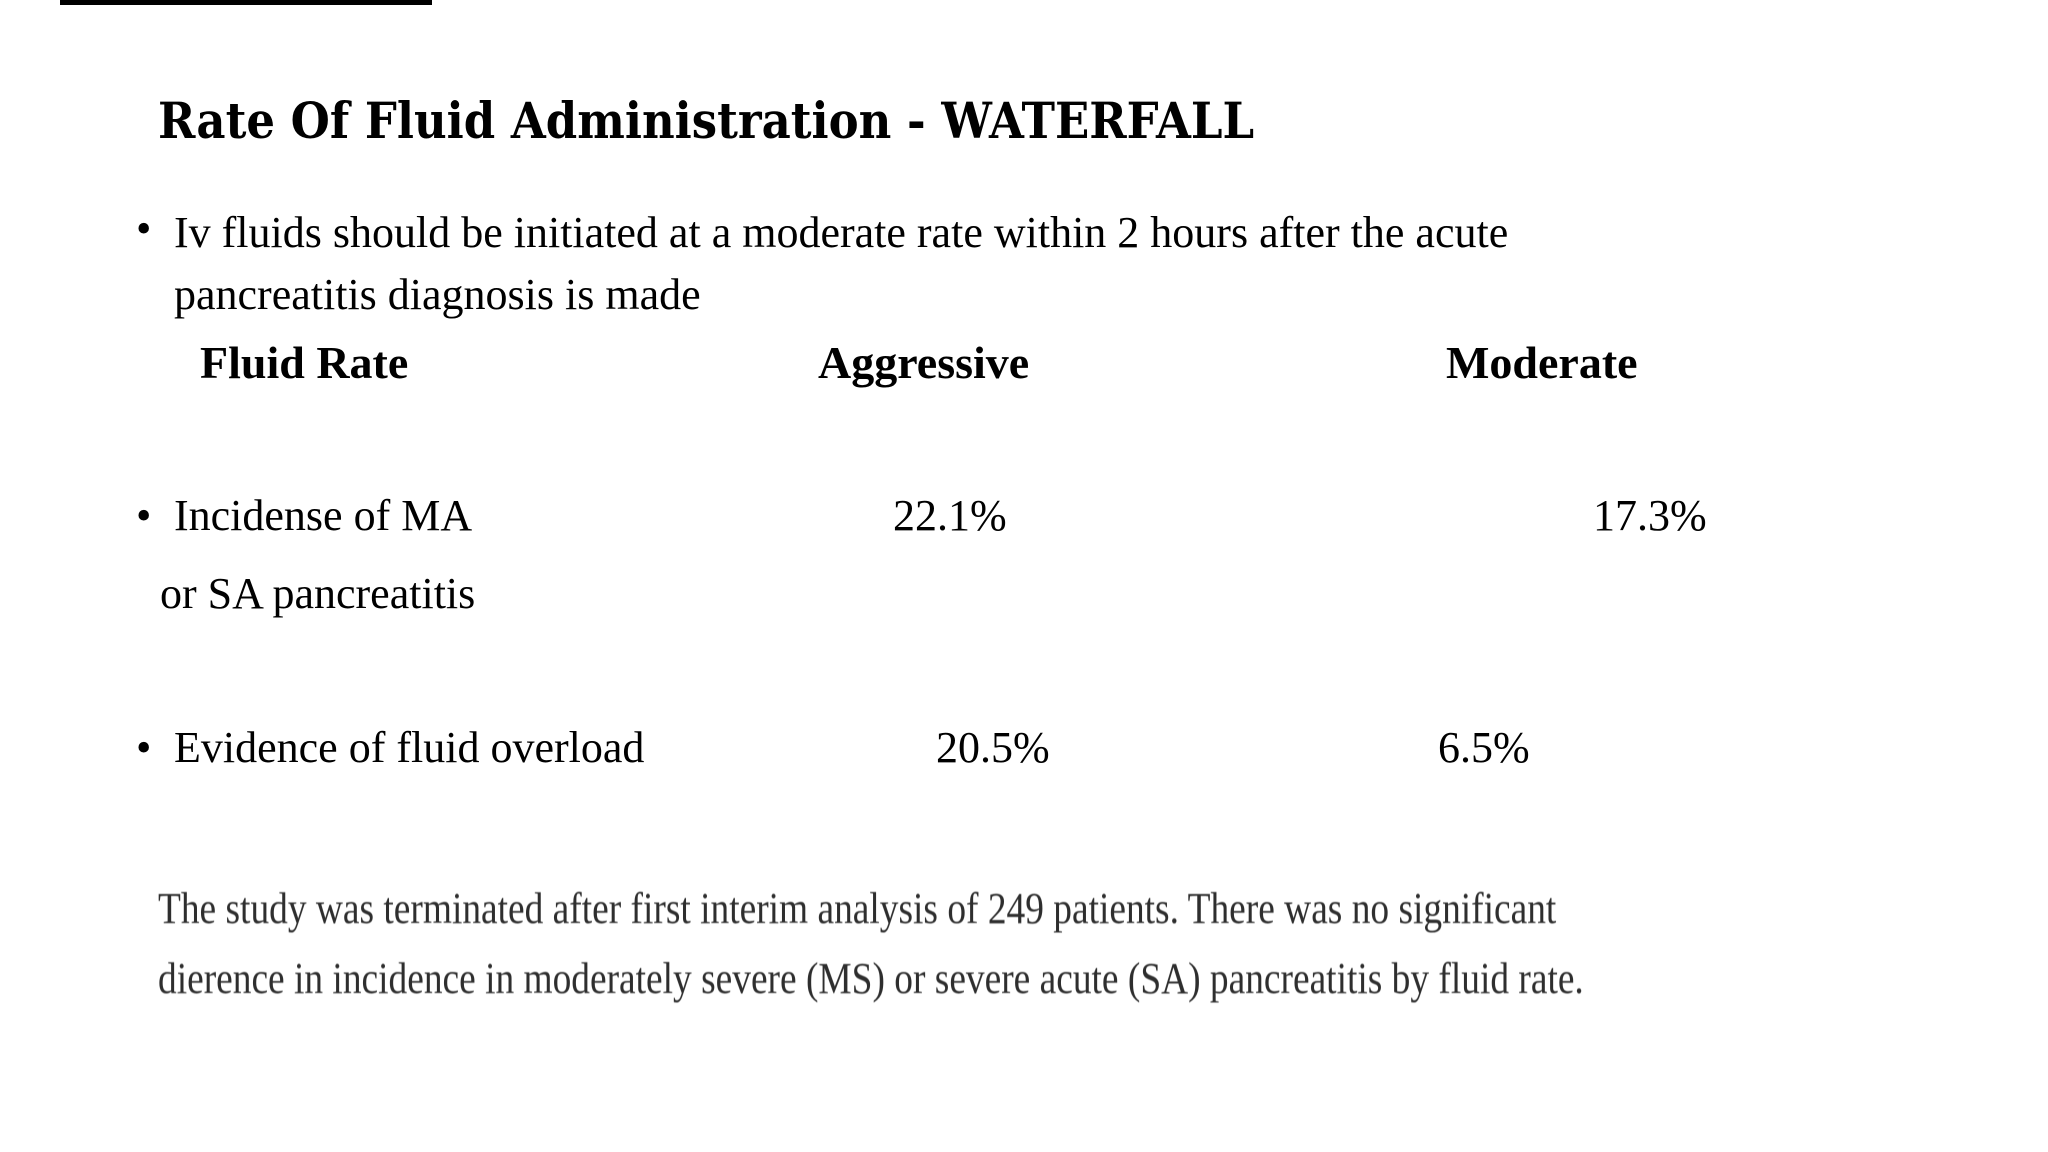 The height and width of the screenshot is (1152, 2048). What do you see at coordinates (246, 2) in the screenshot?
I see `top-edge-line-artifact` at bounding box center [246, 2].